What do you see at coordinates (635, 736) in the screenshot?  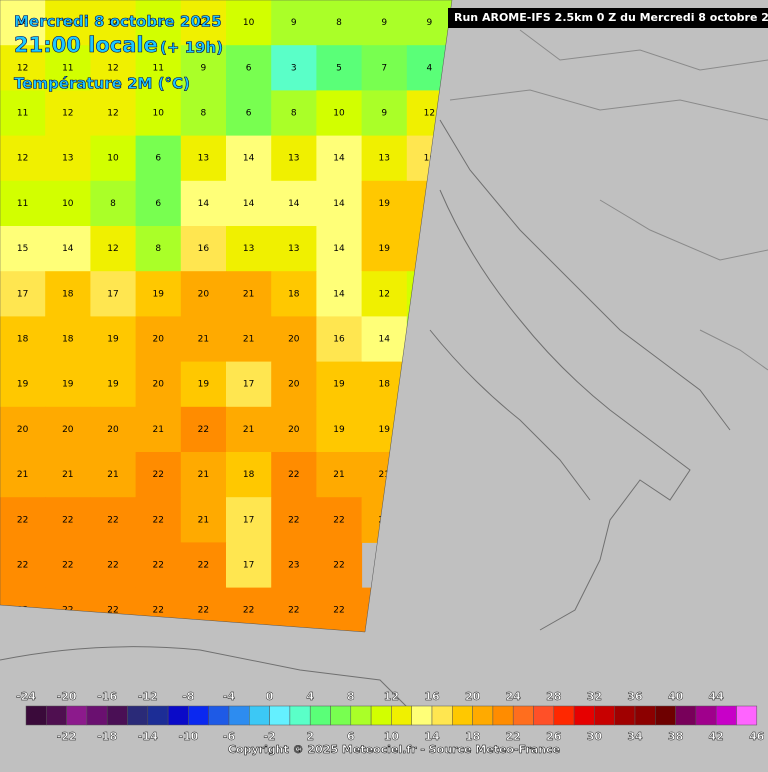 I see `legend-label: 34` at bounding box center [635, 736].